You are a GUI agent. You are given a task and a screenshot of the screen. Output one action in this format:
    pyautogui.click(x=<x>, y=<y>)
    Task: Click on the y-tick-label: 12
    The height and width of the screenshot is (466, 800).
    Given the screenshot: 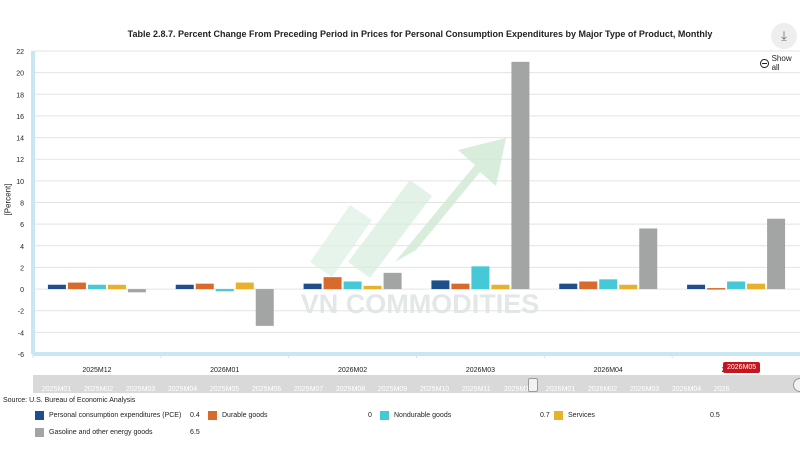 What is the action you would take?
    pyautogui.click(x=20, y=160)
    